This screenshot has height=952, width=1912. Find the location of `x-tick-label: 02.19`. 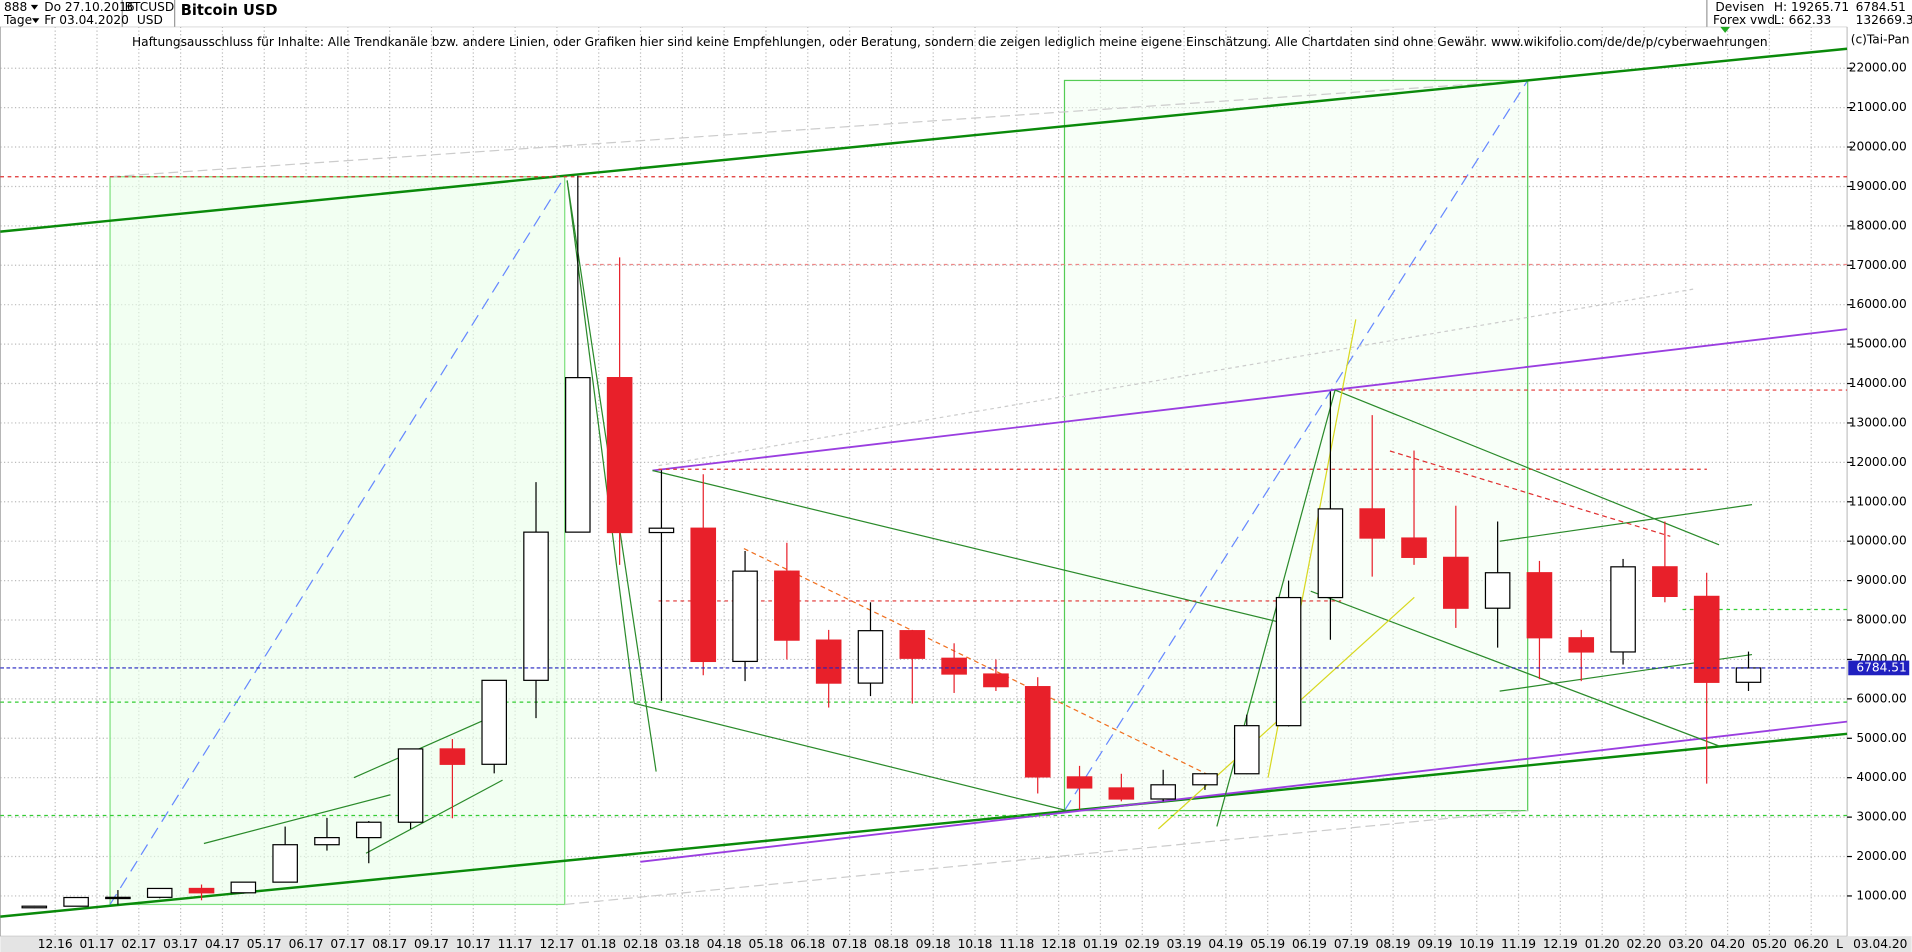

x-tick-label: 02.19 is located at coordinates (1142, 944).